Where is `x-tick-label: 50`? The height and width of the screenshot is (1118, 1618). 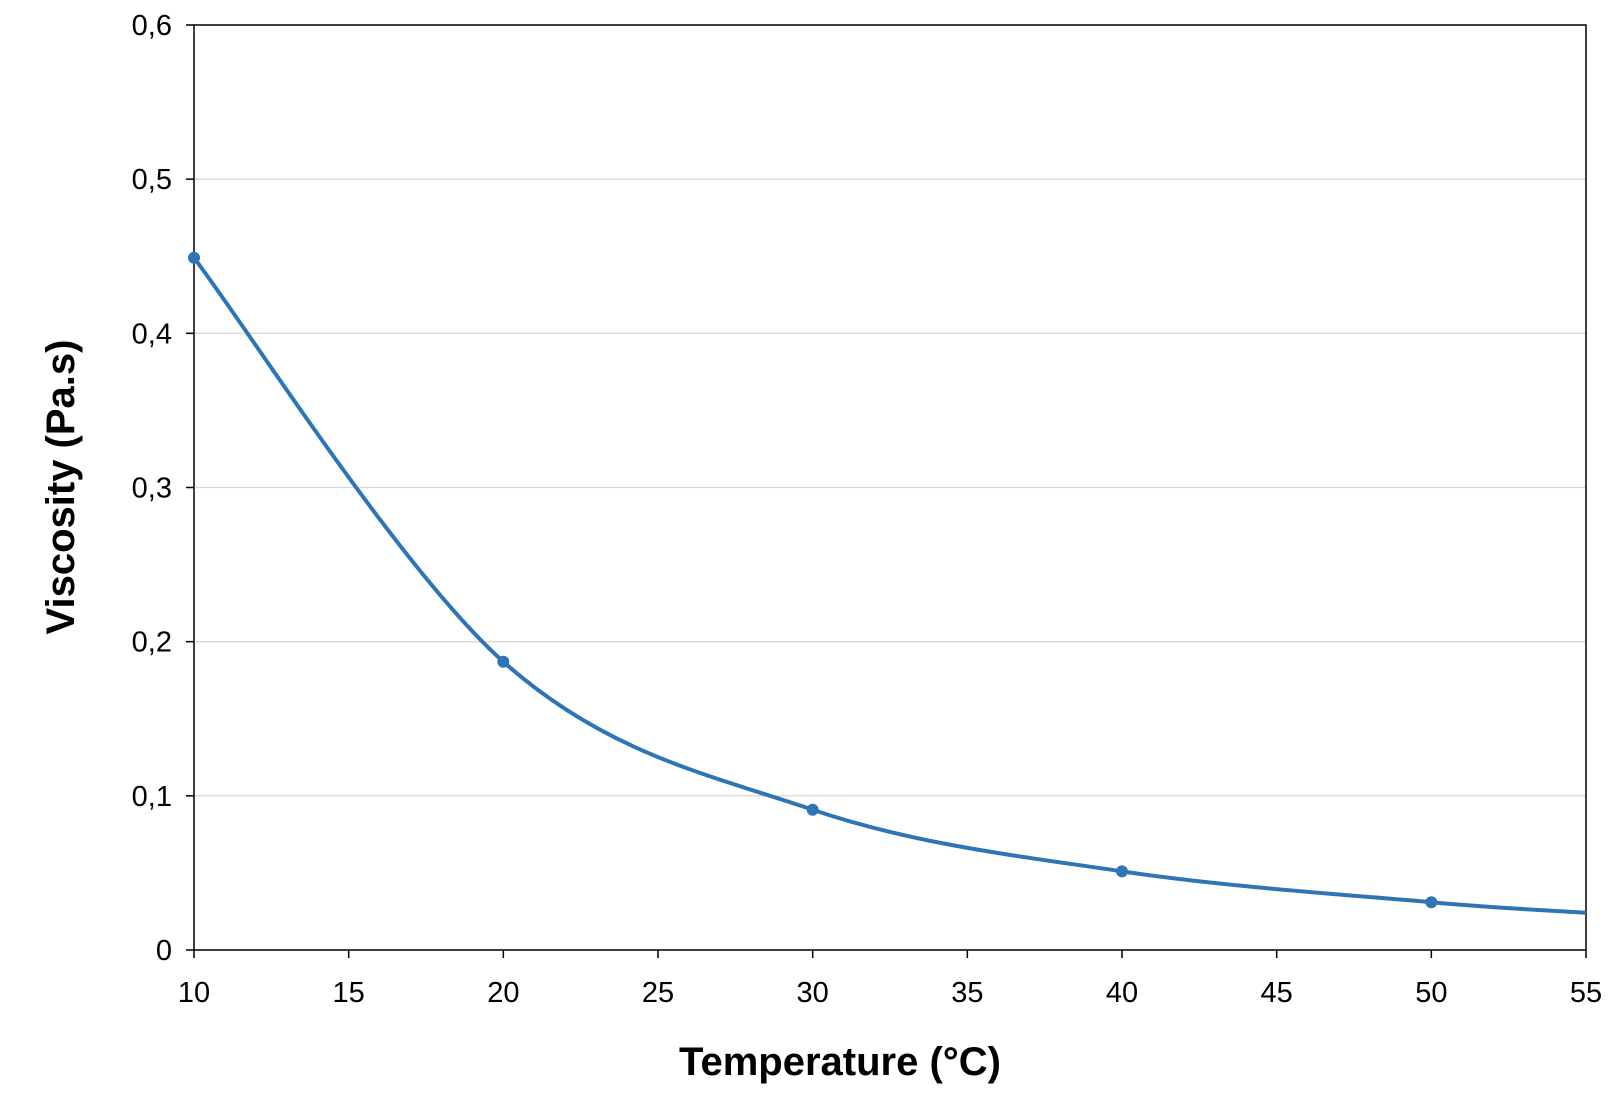 x-tick-label: 50 is located at coordinates (1431, 993).